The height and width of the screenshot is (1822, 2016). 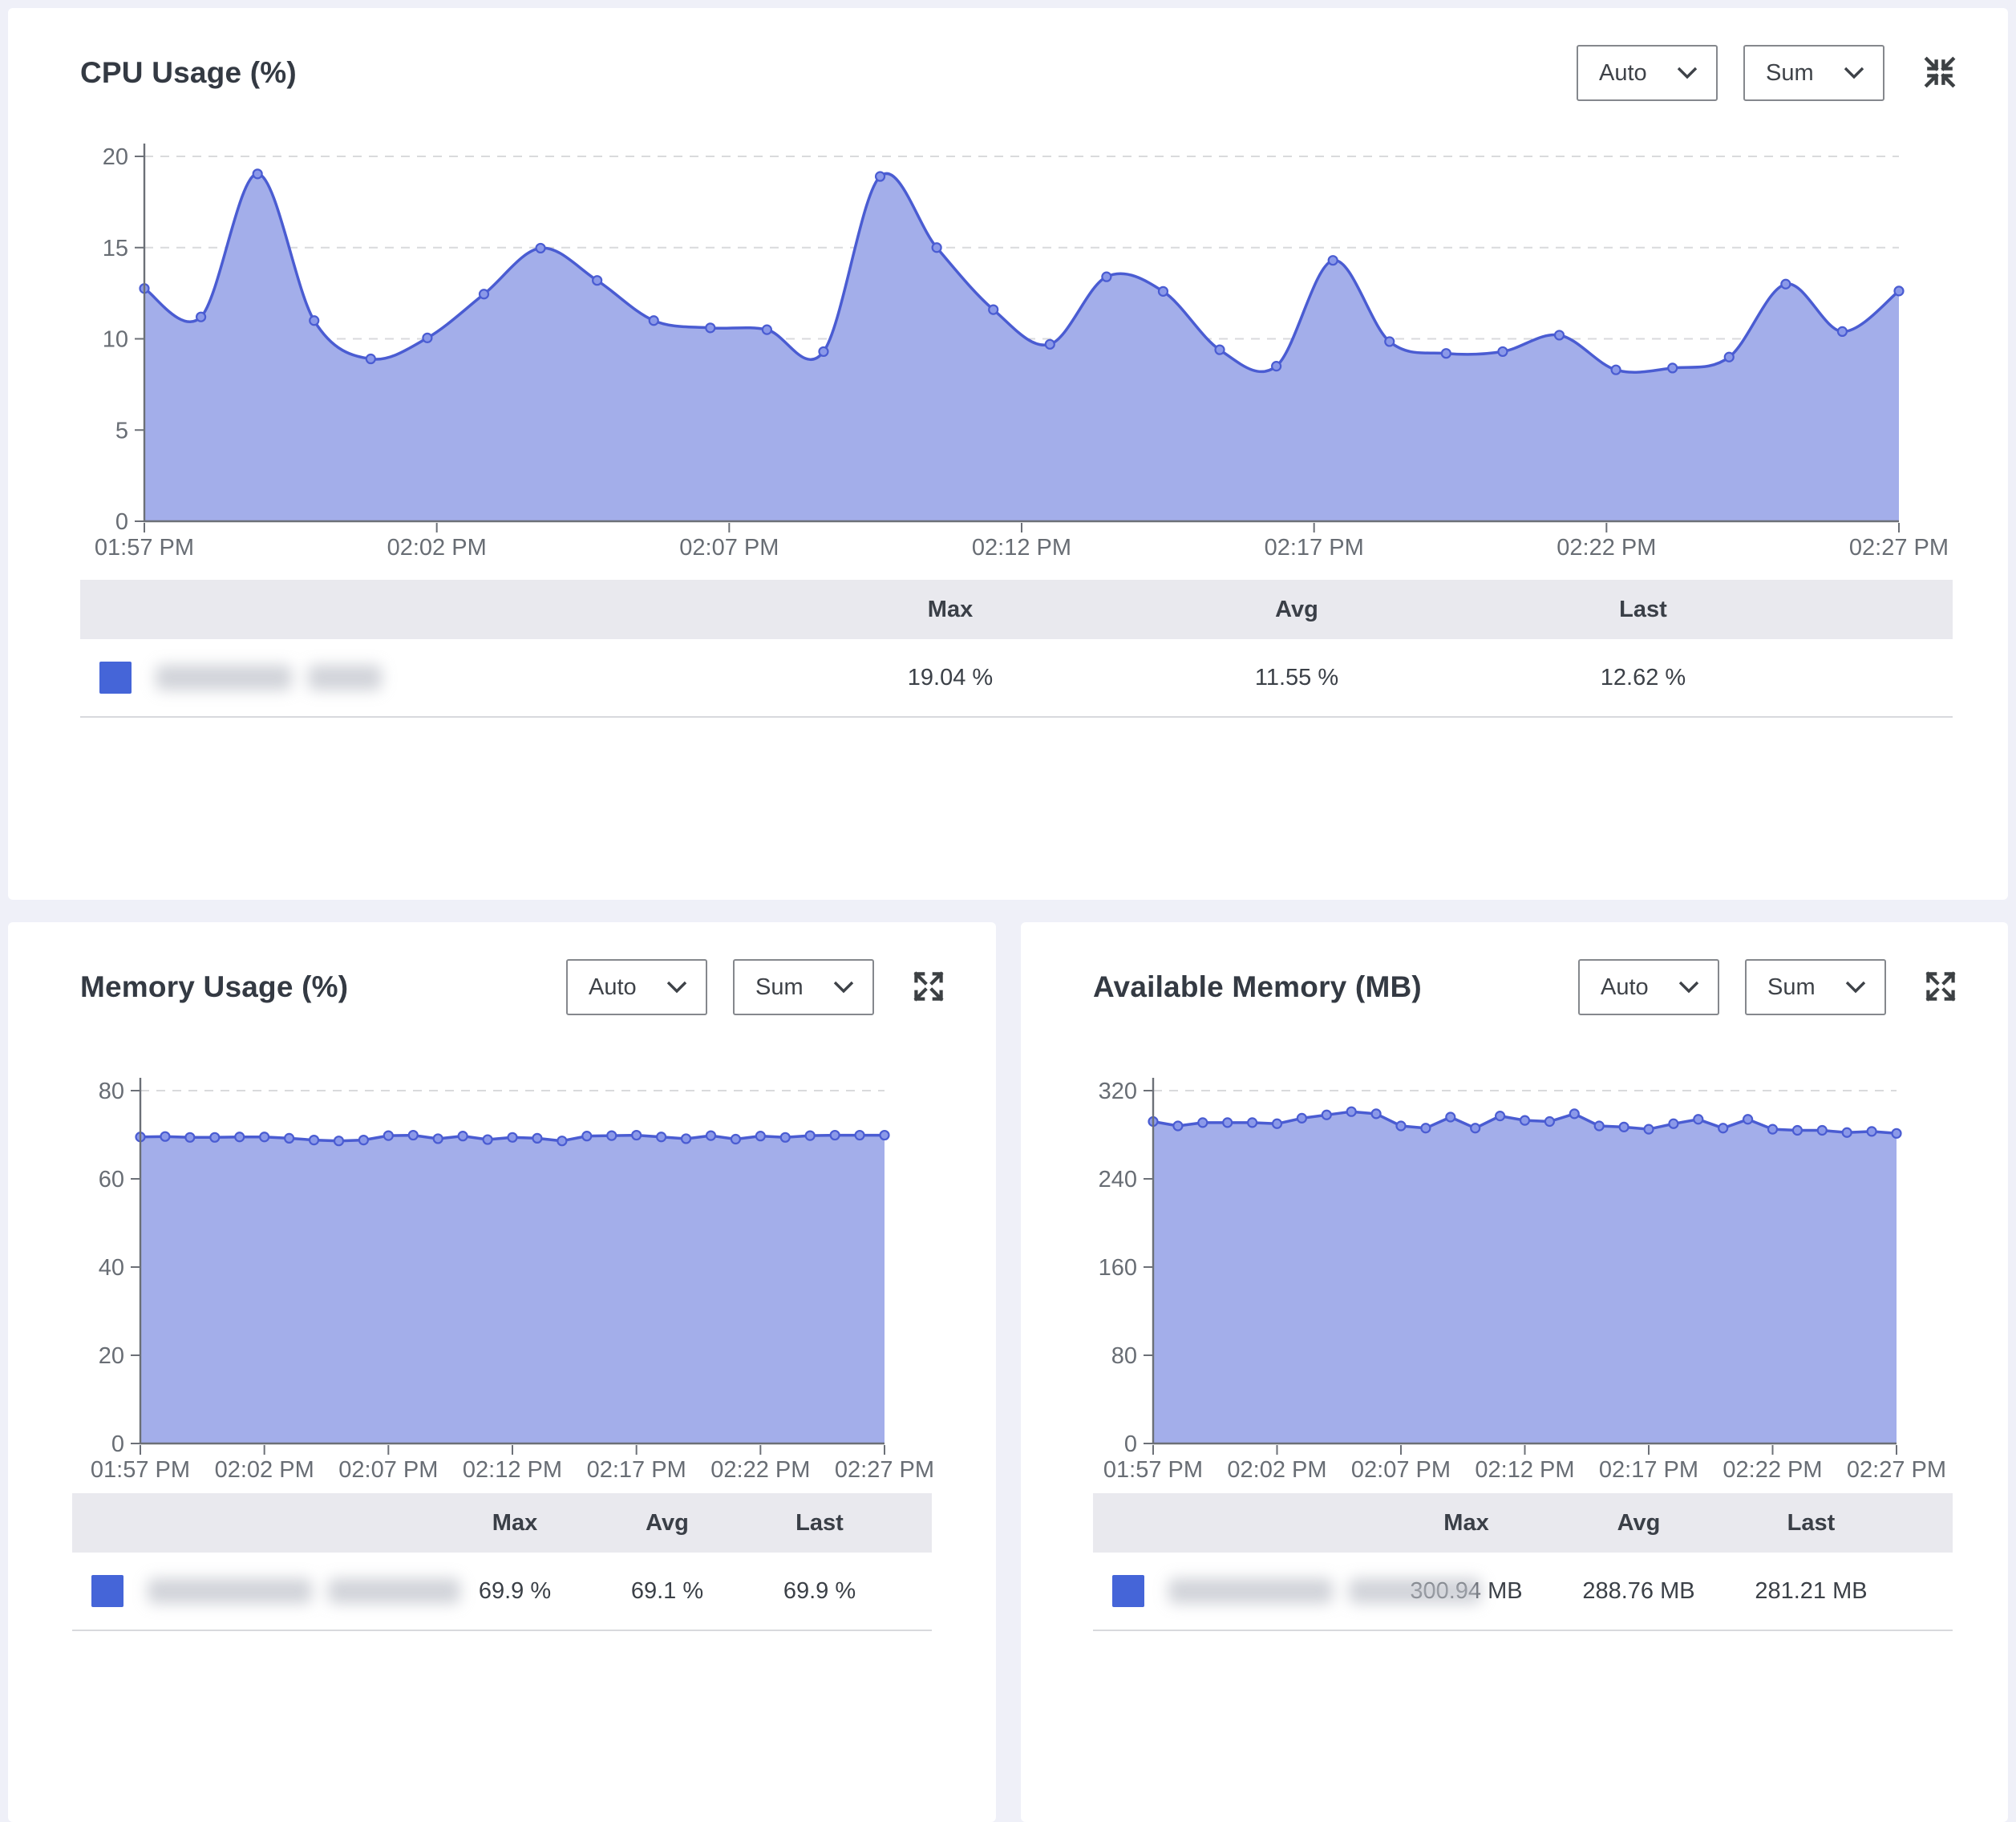 I want to click on table-row: 69.9 % 69.1 % 69.9 %, so click(x=502, y=1592).